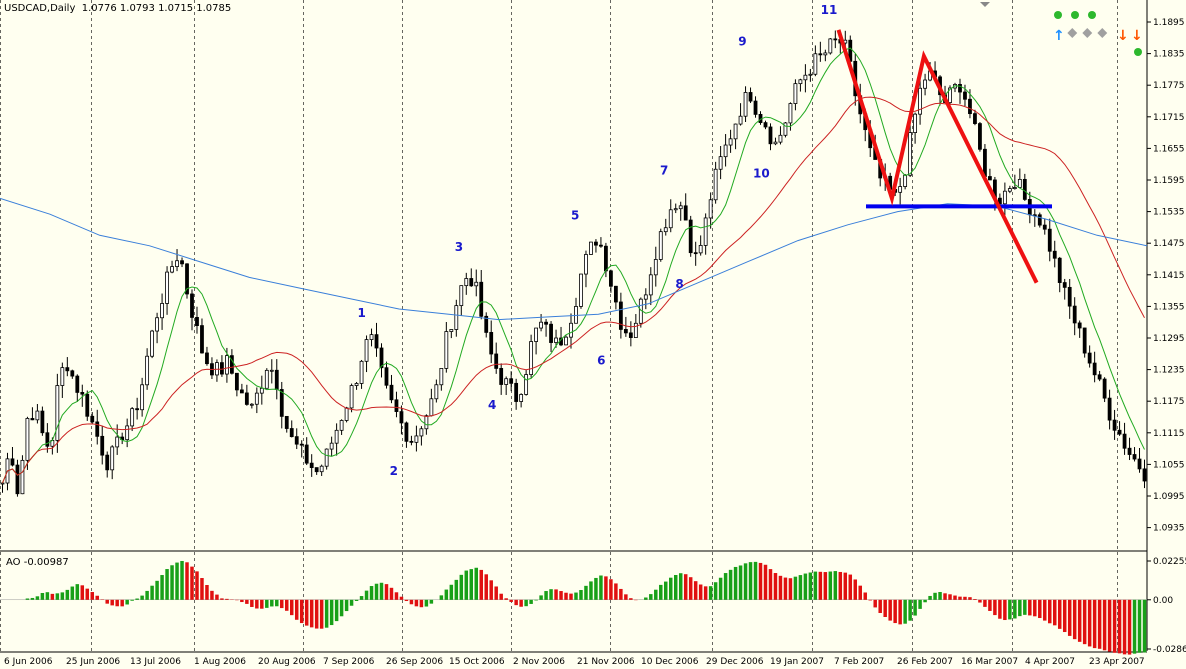 Image resolution: width=1186 pixels, height=669 pixels. Describe the element at coordinates (1137, 36) in the screenshot. I see `arrow-down-icon-2: ↓` at that location.